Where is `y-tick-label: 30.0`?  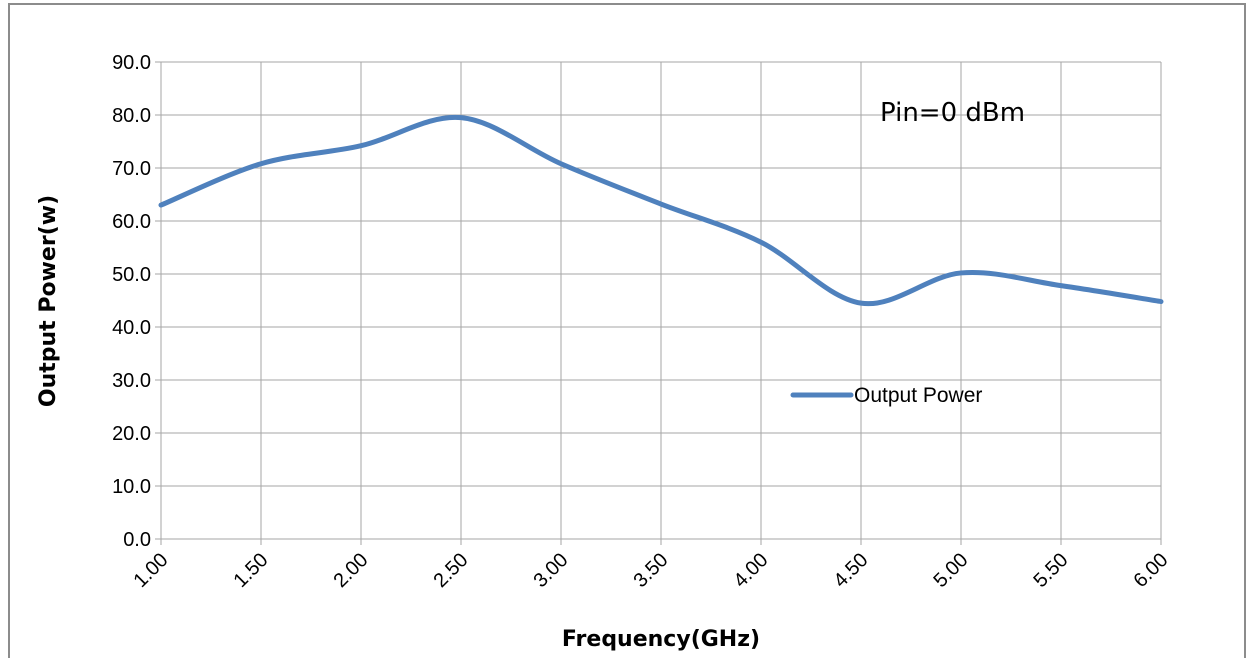 y-tick-label: 30.0 is located at coordinates (131, 381).